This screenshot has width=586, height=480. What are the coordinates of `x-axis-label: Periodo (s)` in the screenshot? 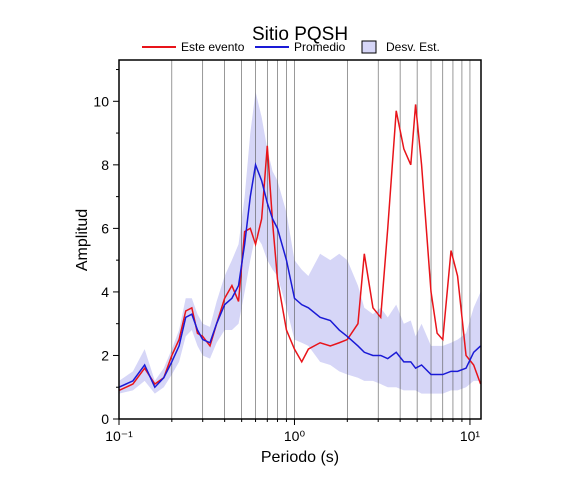 It's located at (300, 457).